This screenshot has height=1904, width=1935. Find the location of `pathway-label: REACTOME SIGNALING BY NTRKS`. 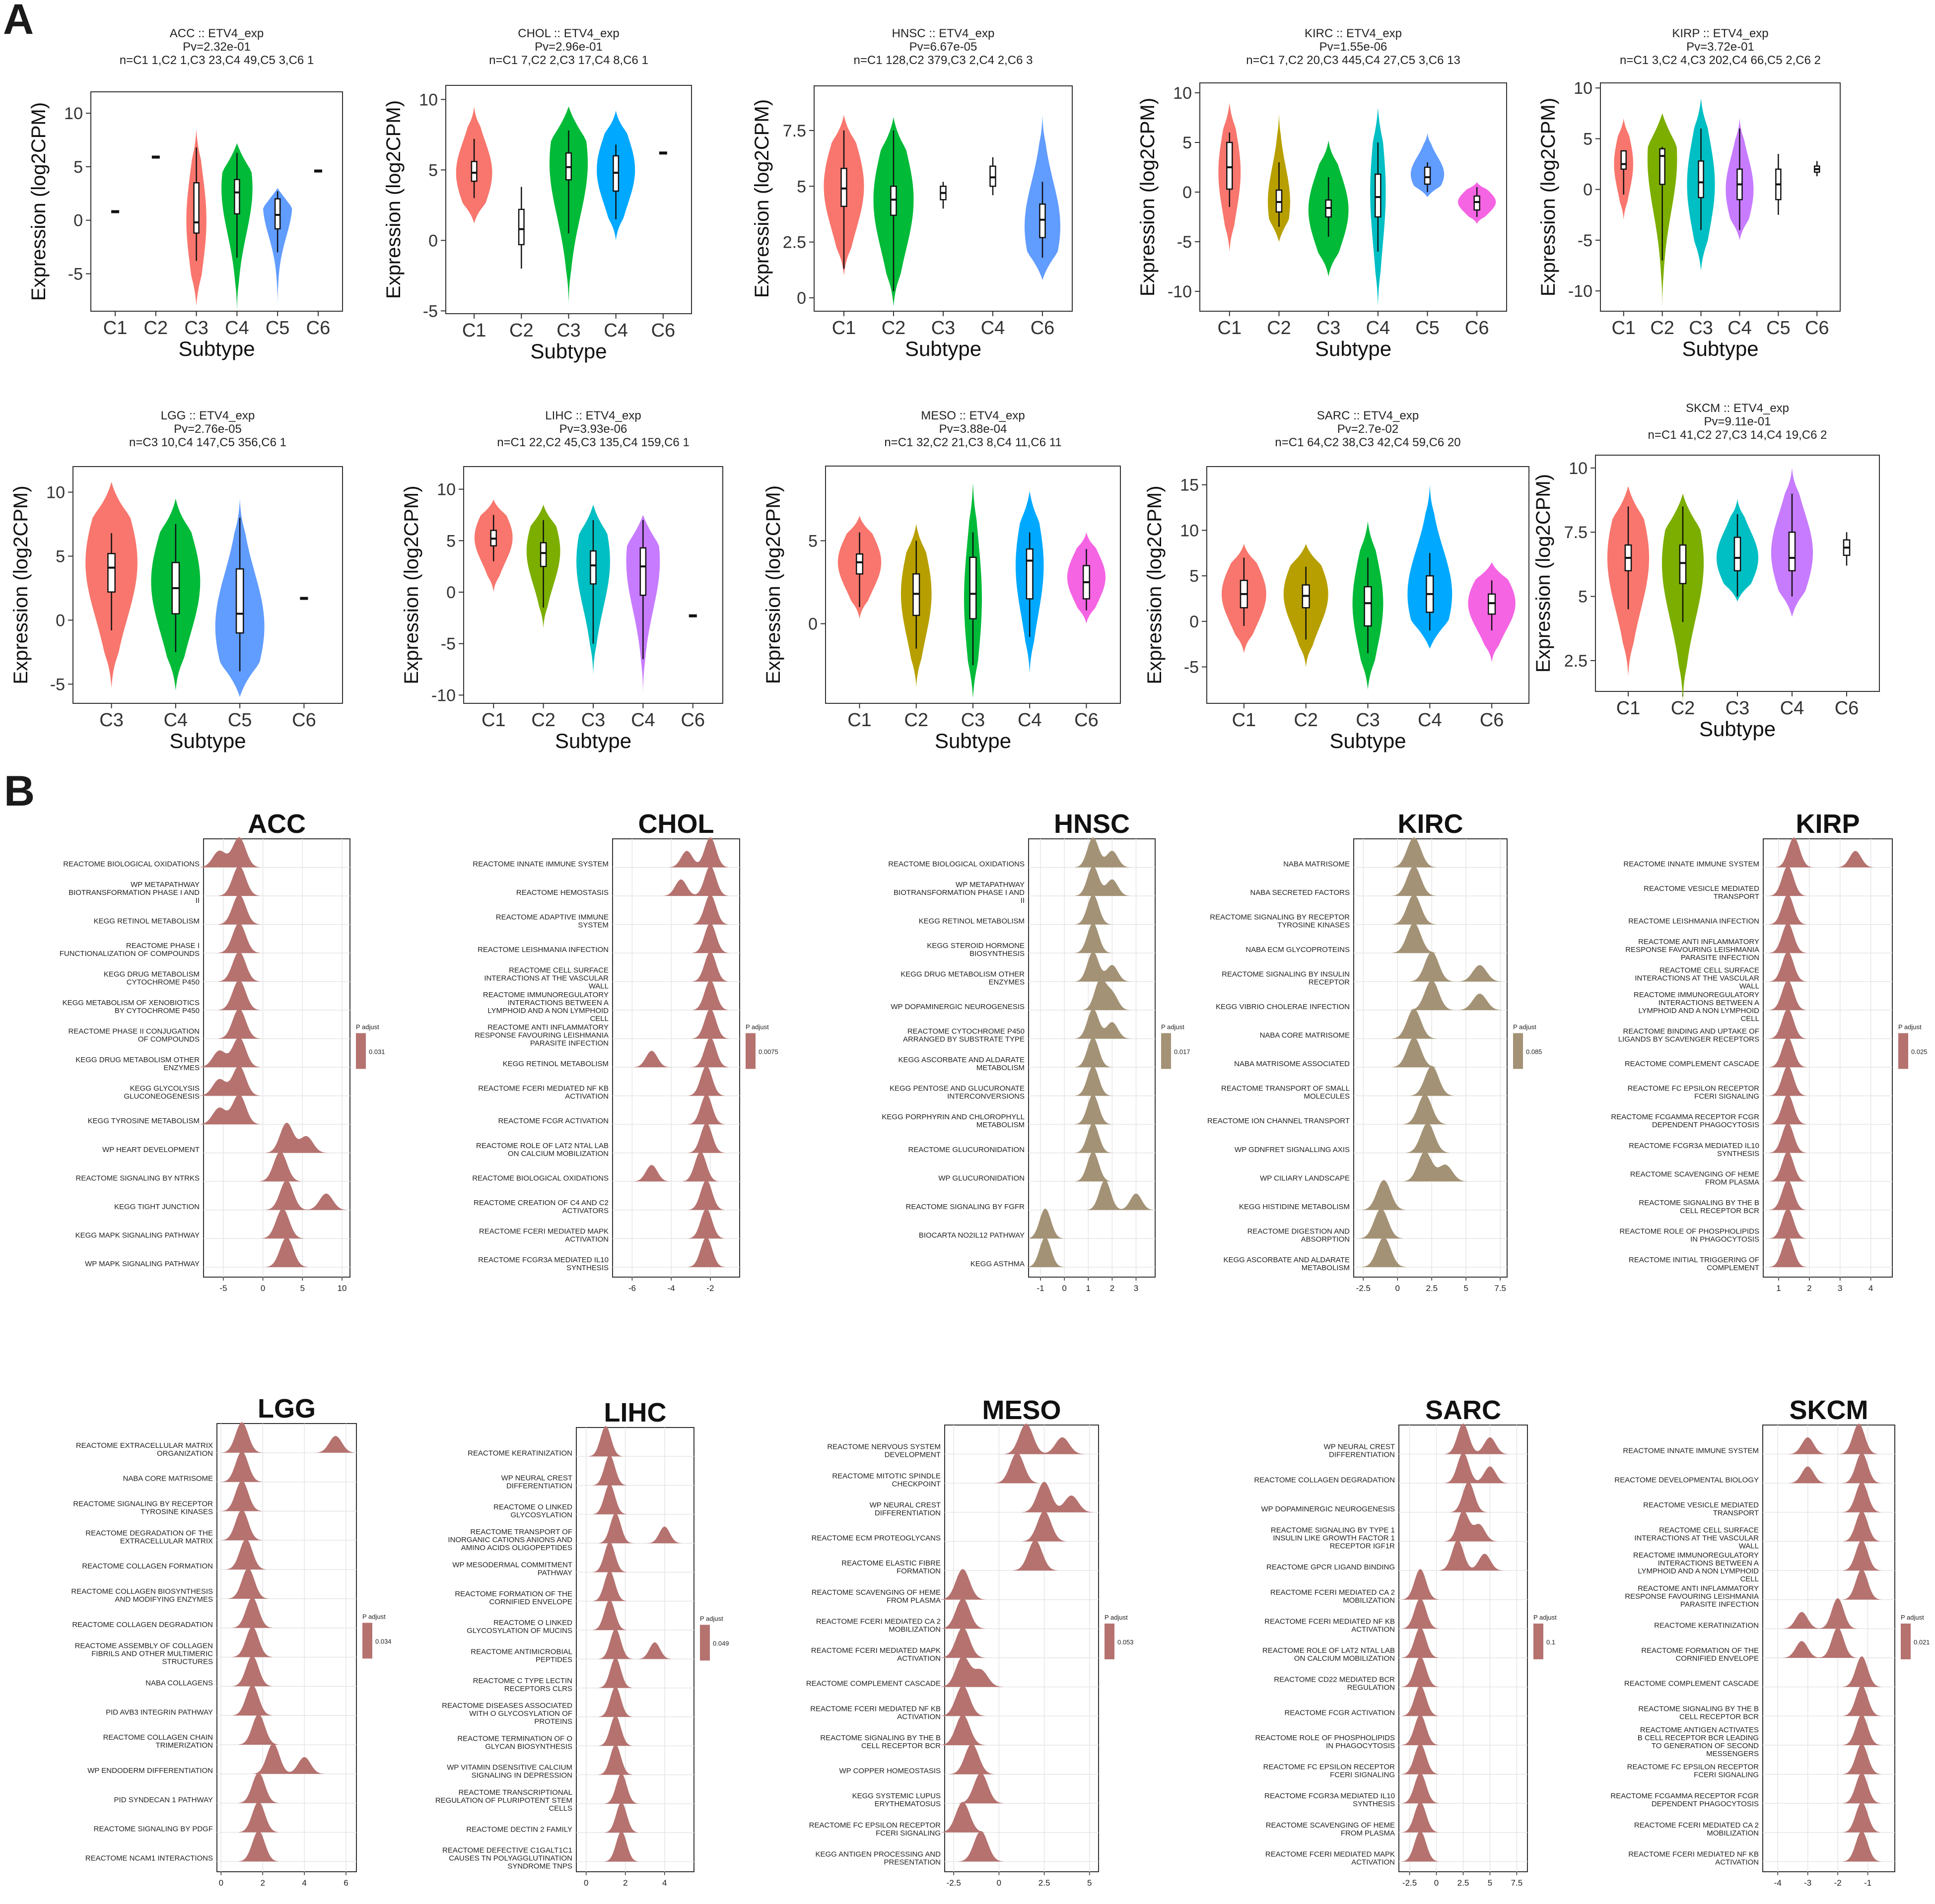

pathway-label: REACTOME SIGNALING BY NTRKS is located at coordinates (138, 1178).